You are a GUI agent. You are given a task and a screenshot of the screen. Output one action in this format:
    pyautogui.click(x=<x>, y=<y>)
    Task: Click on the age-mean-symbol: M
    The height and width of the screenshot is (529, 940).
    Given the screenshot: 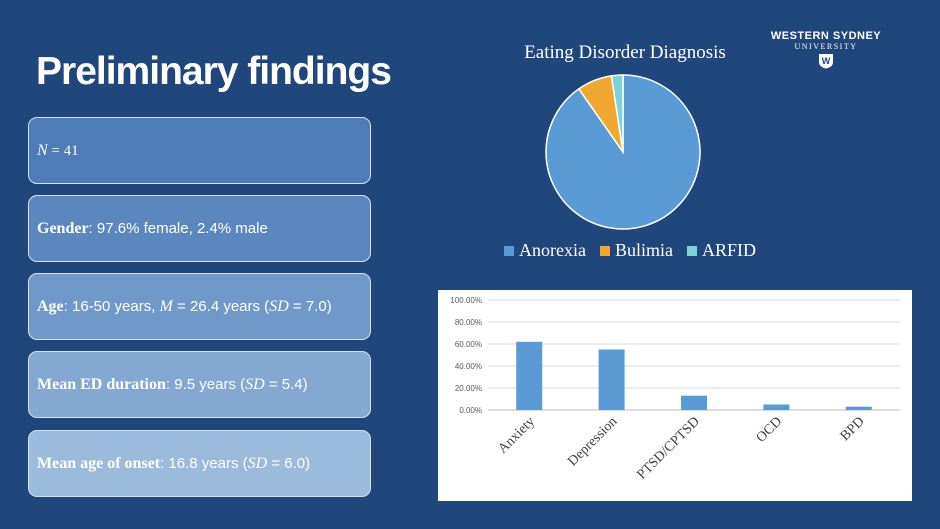 What is the action you would take?
    pyautogui.click(x=166, y=306)
    